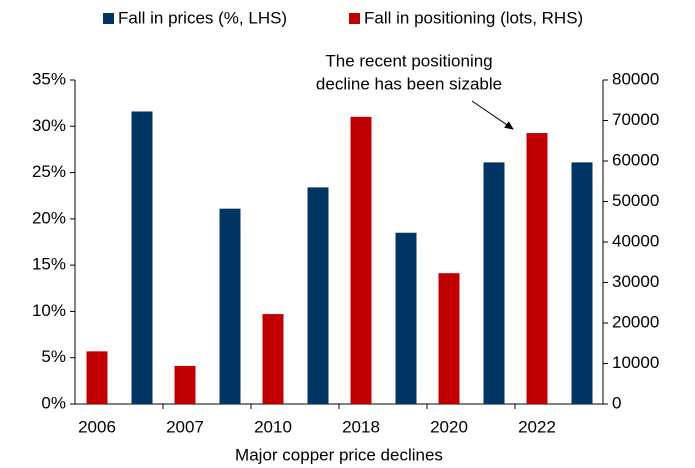 This screenshot has width=695, height=468. What do you see at coordinates (53, 402) in the screenshot?
I see `y-tick-label: 0%` at bounding box center [53, 402].